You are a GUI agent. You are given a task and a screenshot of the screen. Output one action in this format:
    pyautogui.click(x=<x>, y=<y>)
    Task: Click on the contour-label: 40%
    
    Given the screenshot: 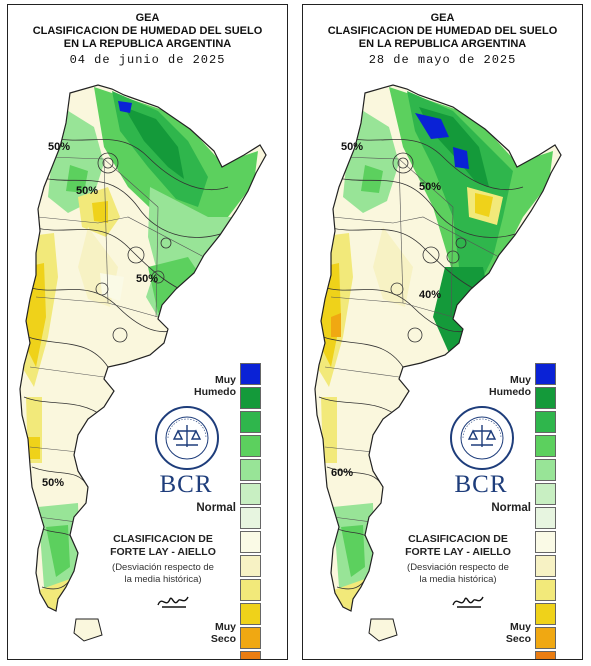 What is the action you would take?
    pyautogui.click(x=430, y=295)
    